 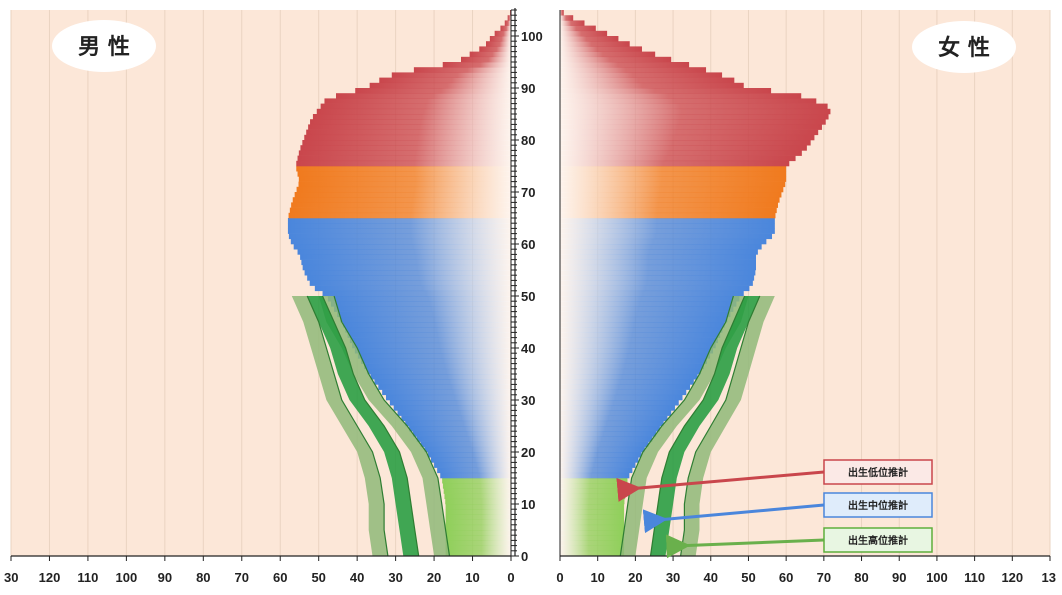 I want to click on age-tick-label: 10, so click(x=528, y=504).